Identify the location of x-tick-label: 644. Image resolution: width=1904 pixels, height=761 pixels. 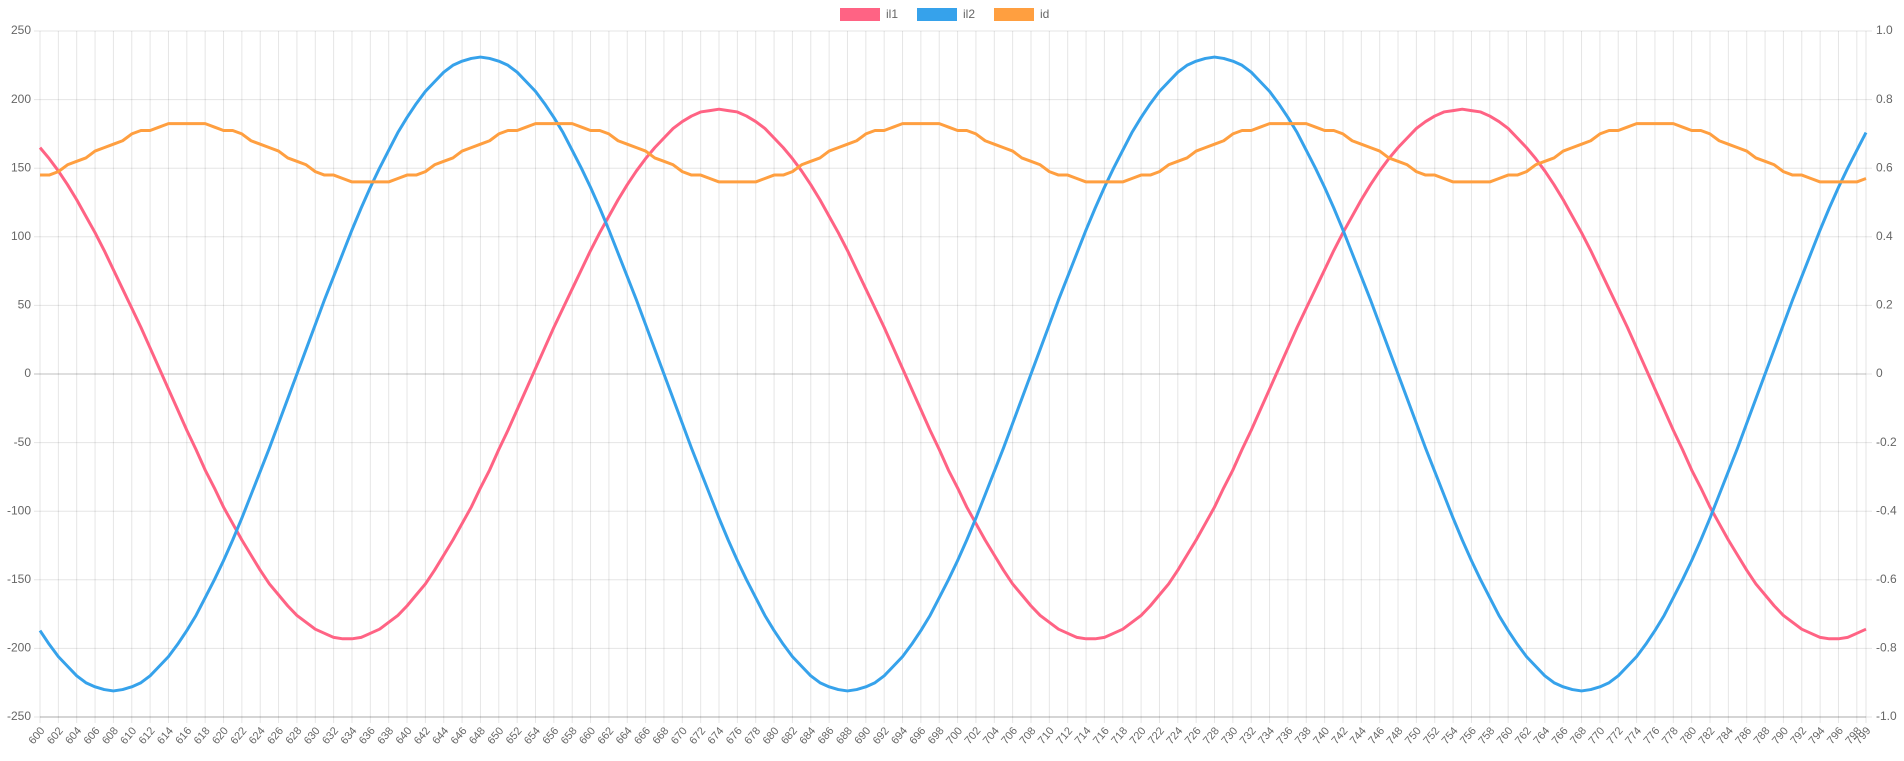
(440, 736).